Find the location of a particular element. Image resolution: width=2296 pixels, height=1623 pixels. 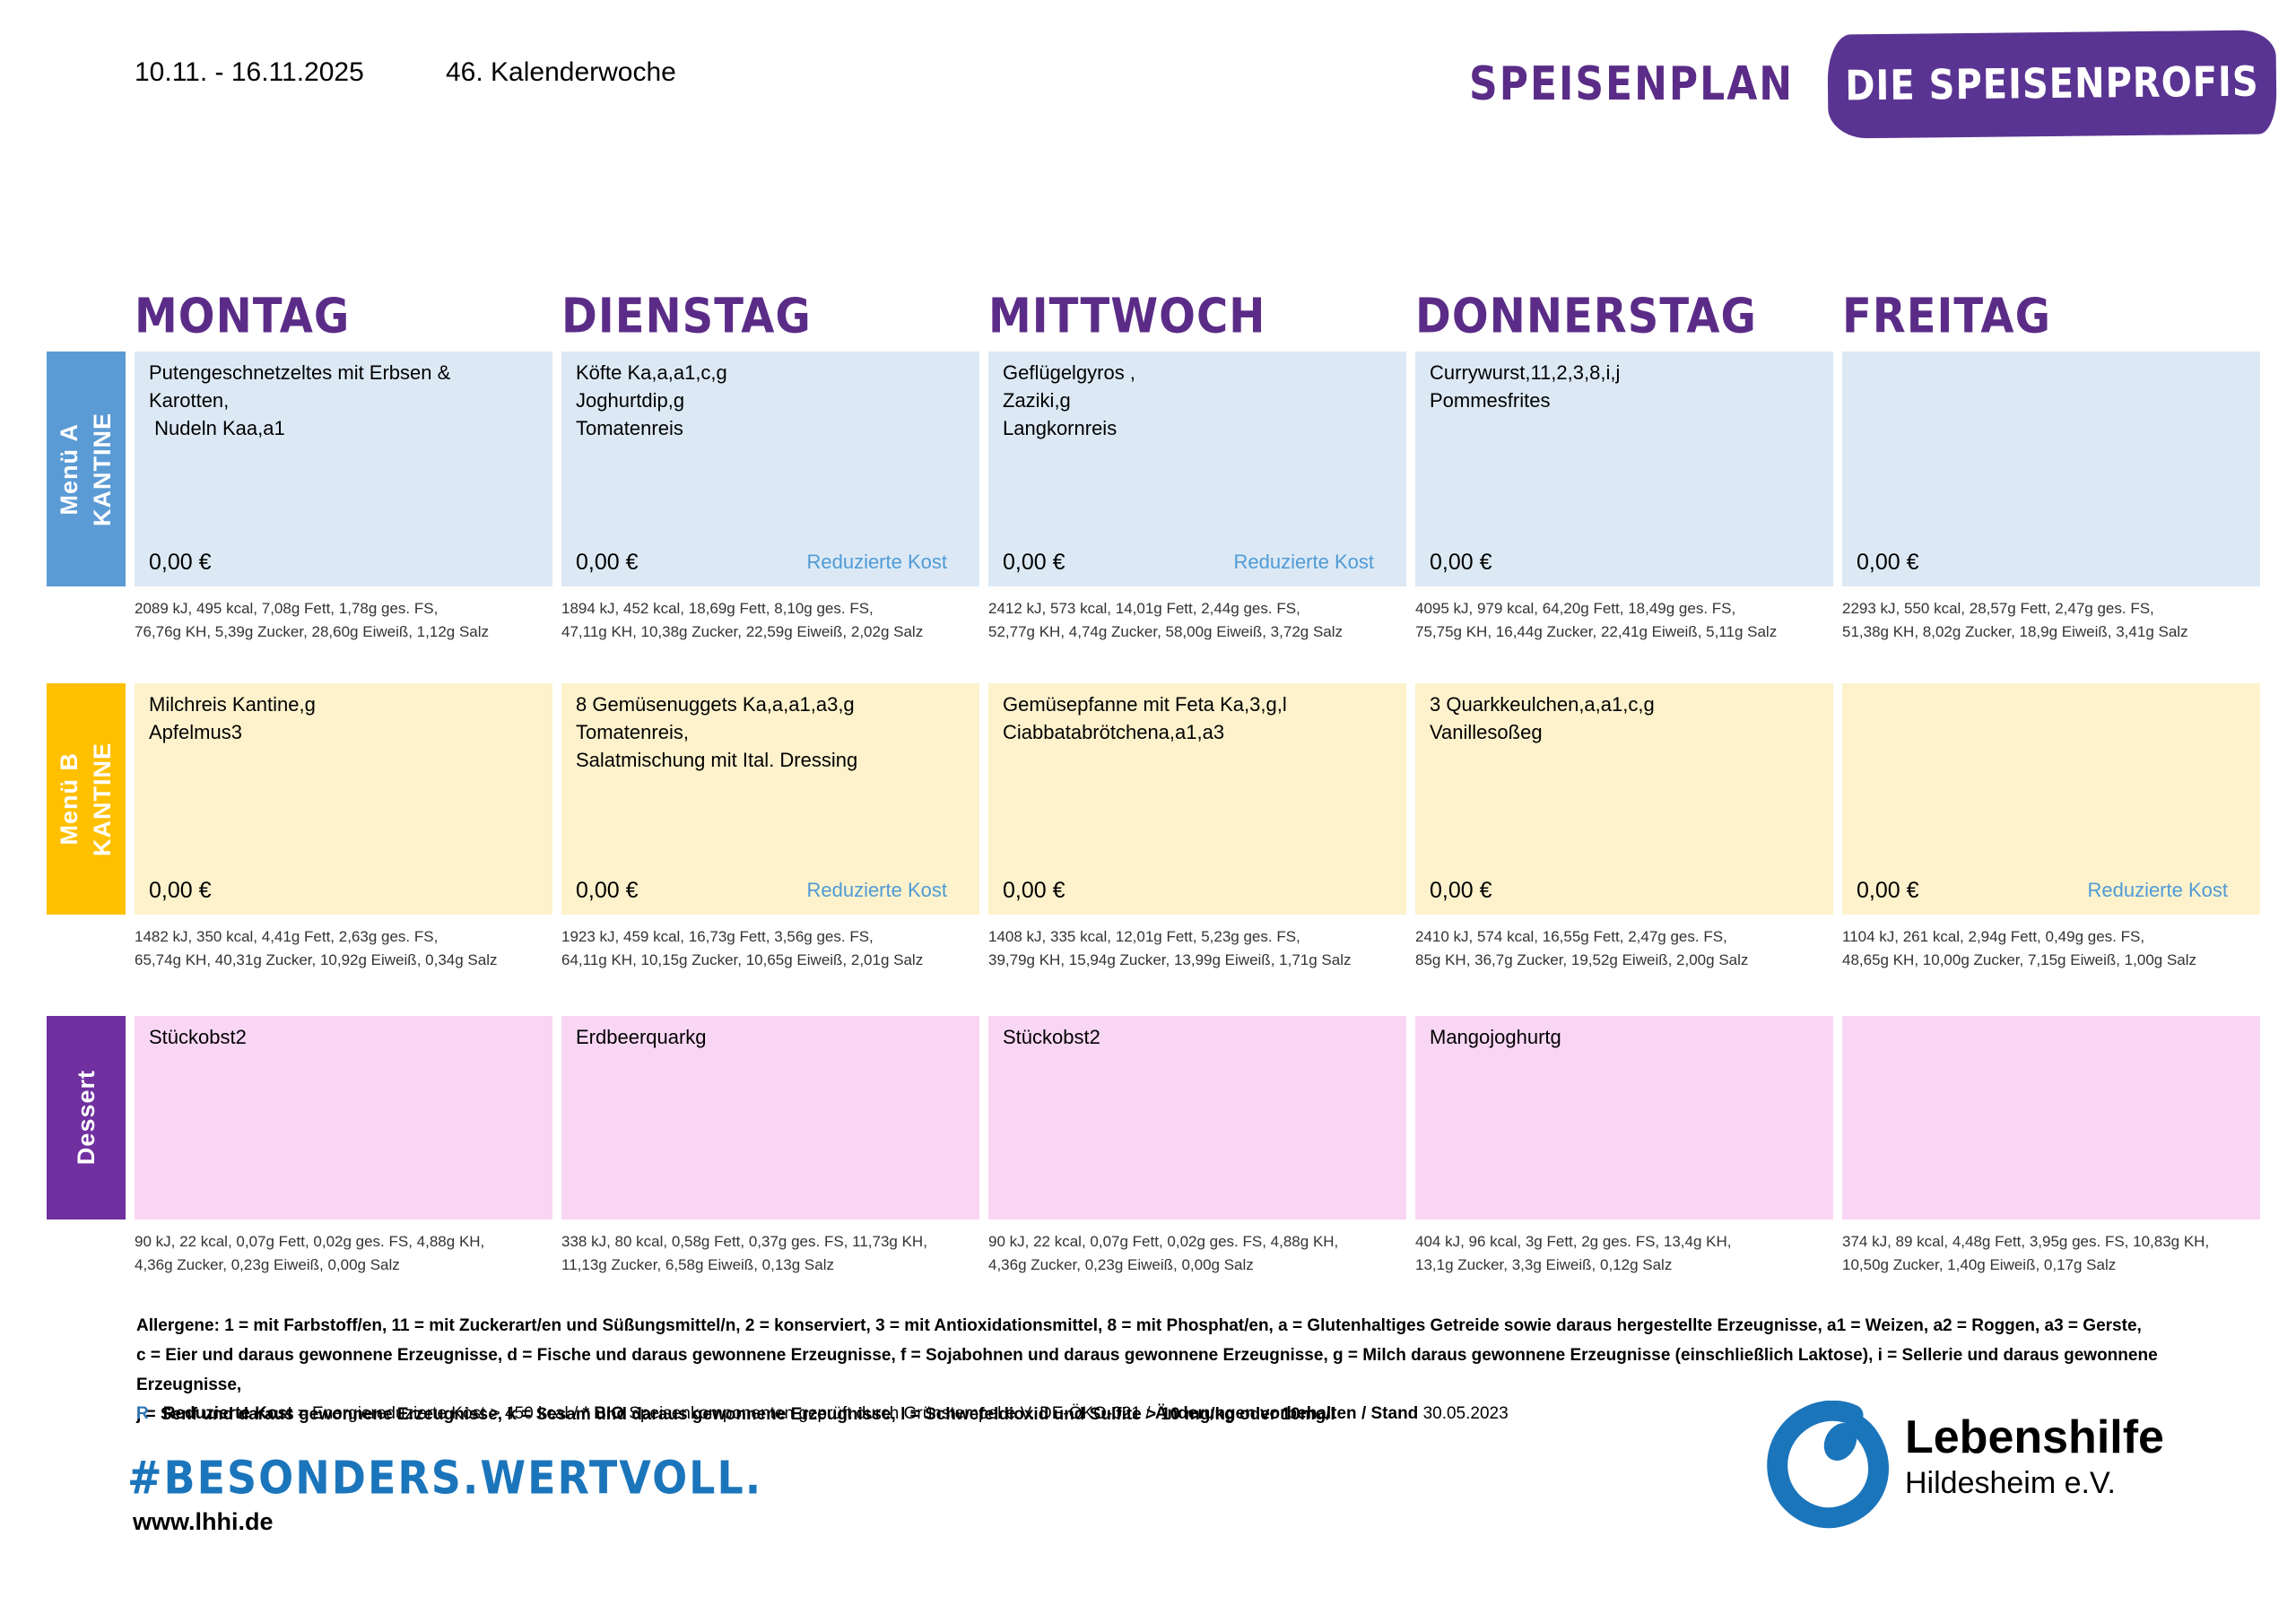

meal-text: Erdbeerquarkg is located at coordinates (641, 1037).